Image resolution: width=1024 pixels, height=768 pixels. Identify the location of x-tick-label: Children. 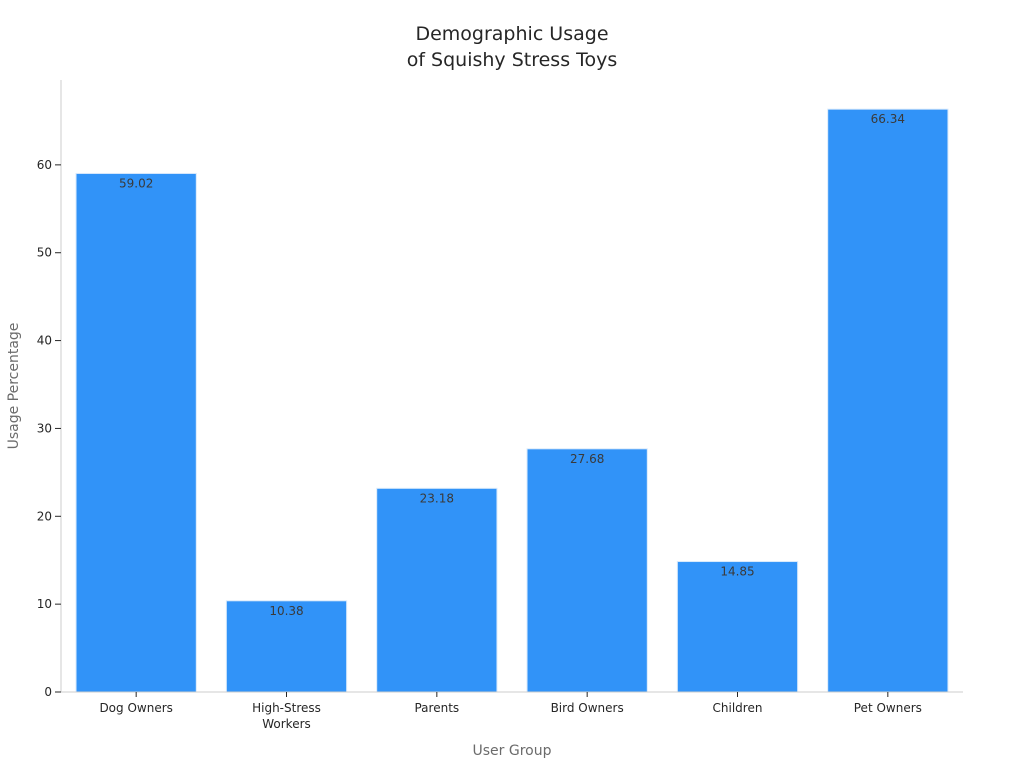
(738, 708).